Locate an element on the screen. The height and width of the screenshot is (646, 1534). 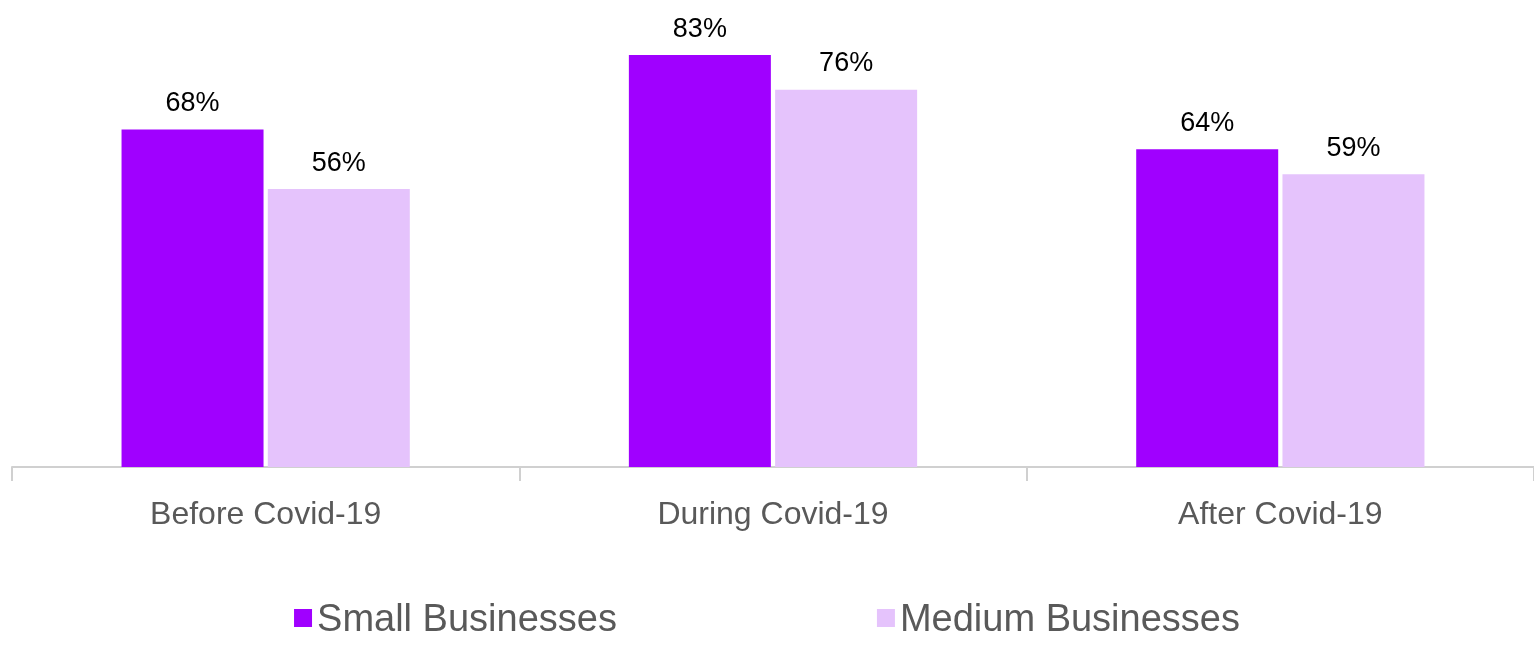
x-tick-label: After Covid-19 is located at coordinates (1280, 513).